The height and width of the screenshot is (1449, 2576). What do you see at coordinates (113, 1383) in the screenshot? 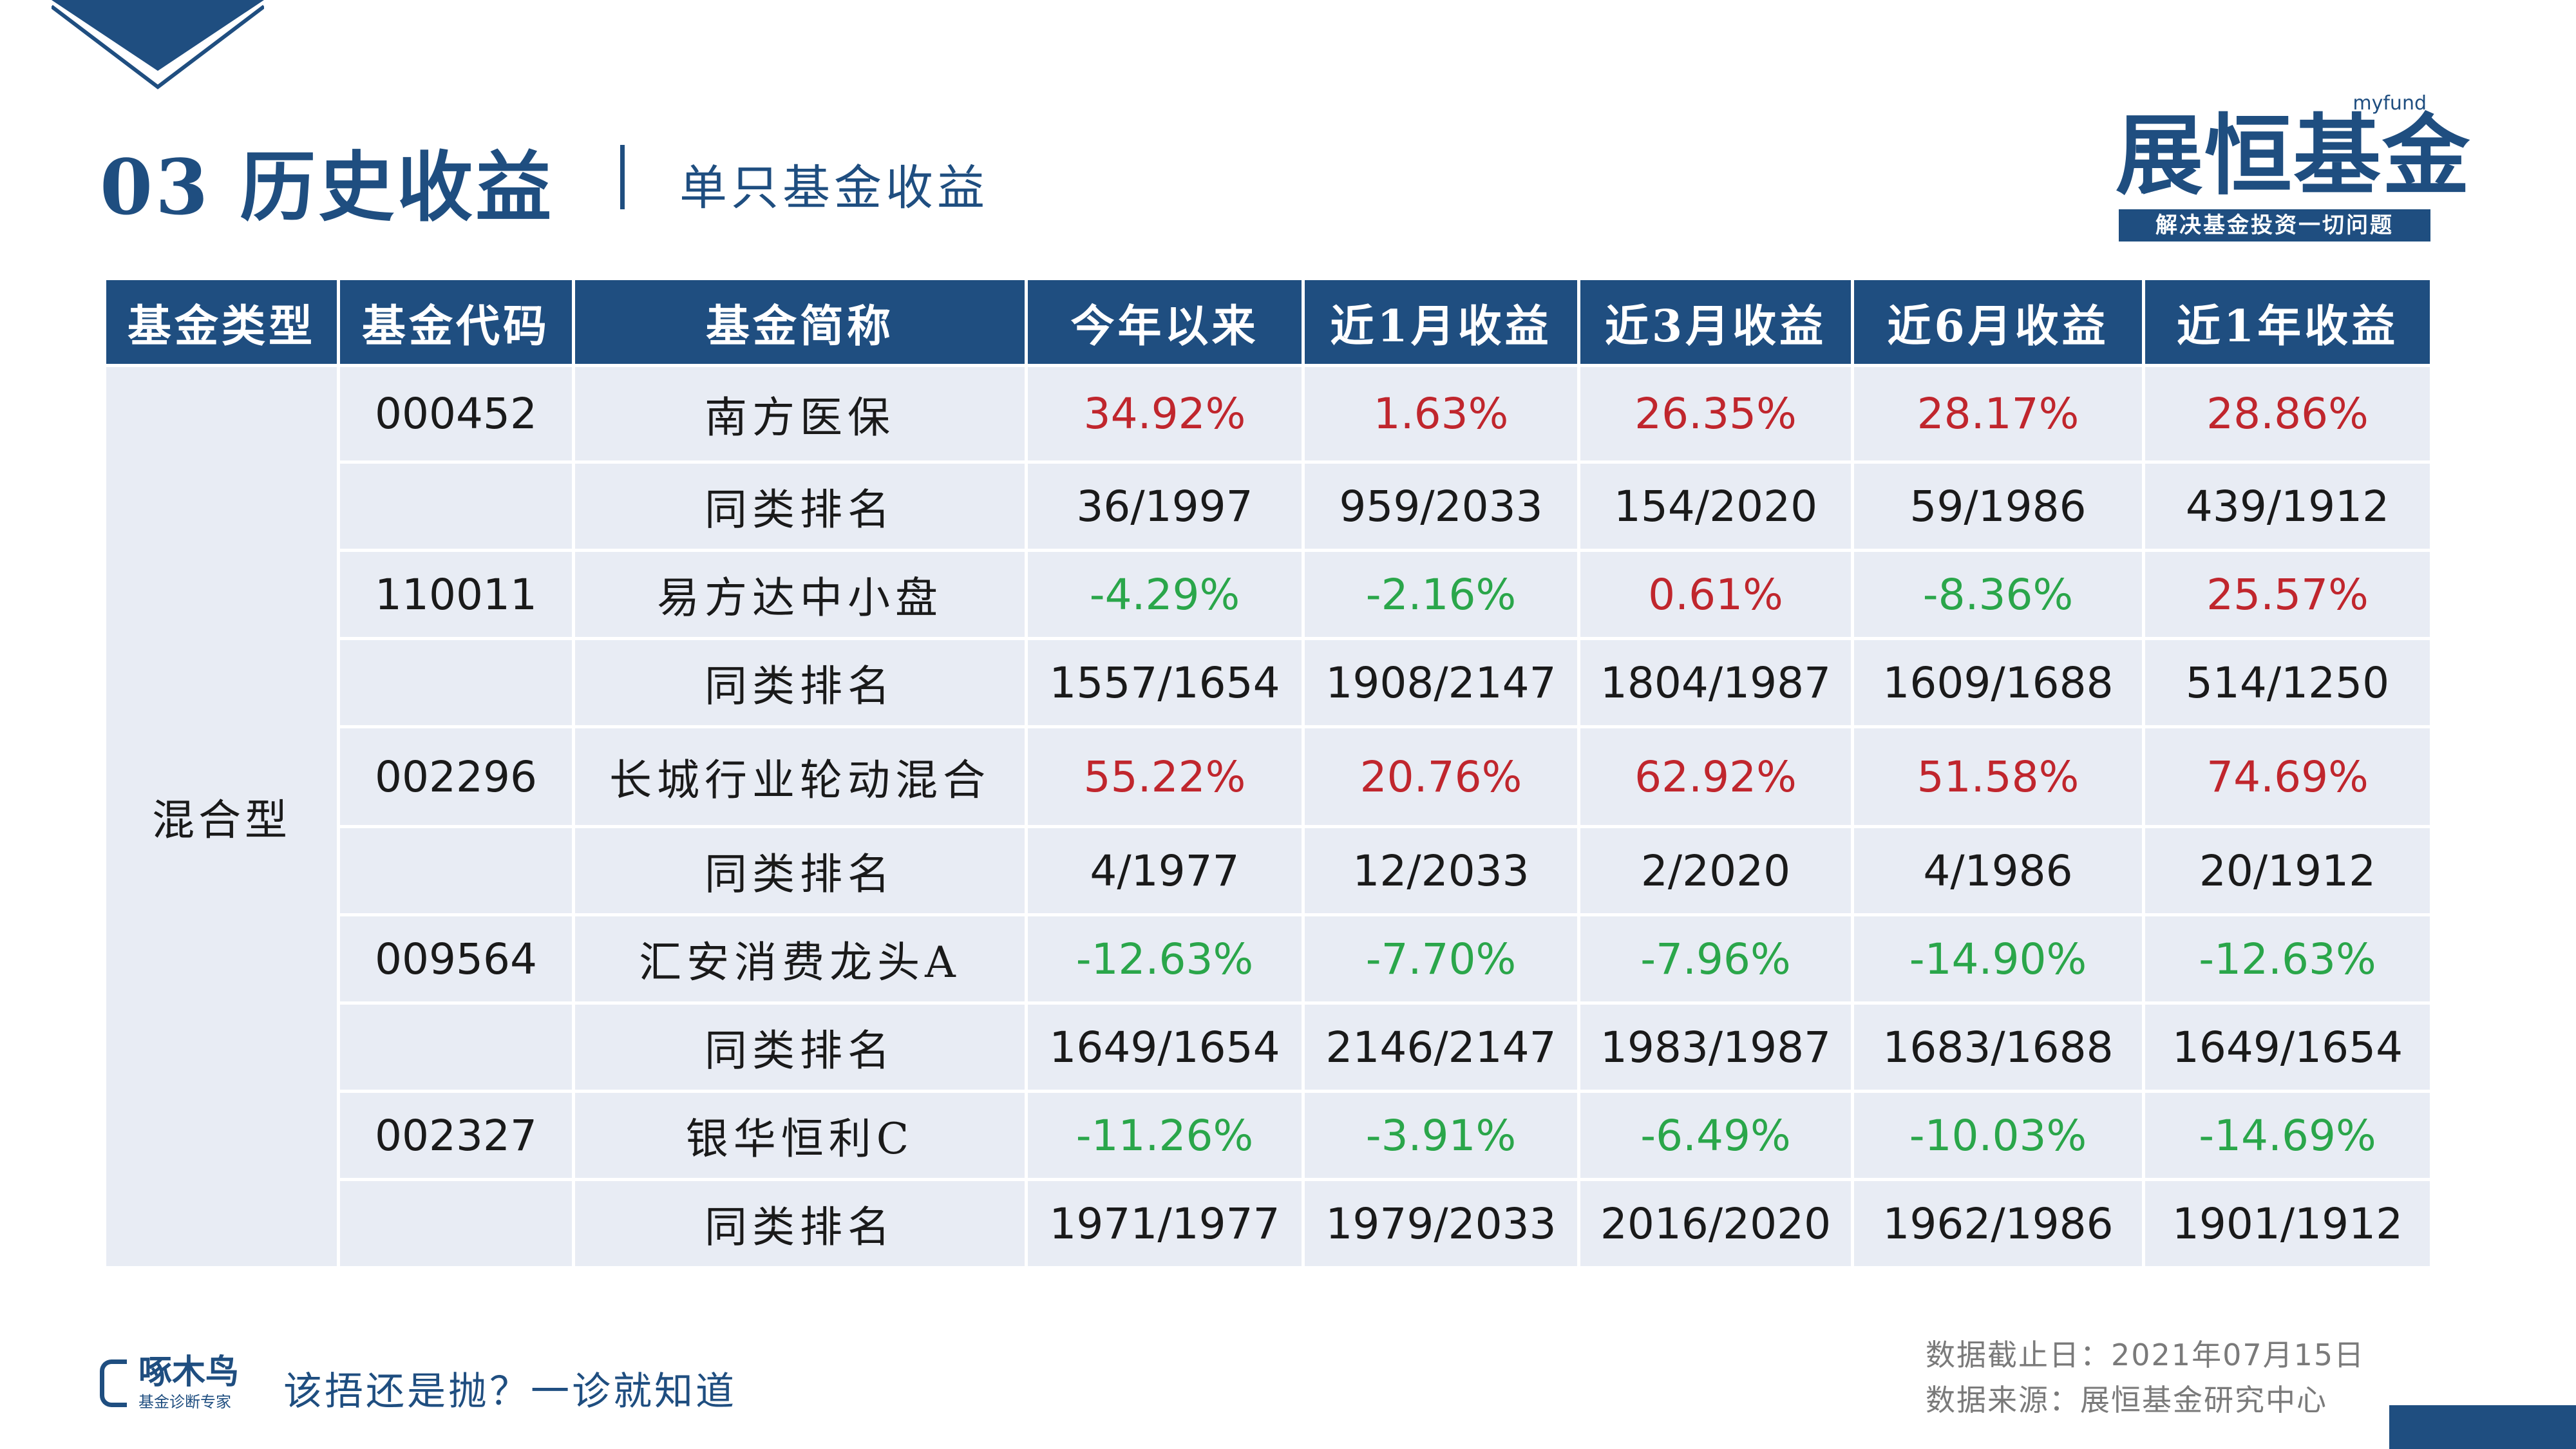
I see `woodpecker-icon` at bounding box center [113, 1383].